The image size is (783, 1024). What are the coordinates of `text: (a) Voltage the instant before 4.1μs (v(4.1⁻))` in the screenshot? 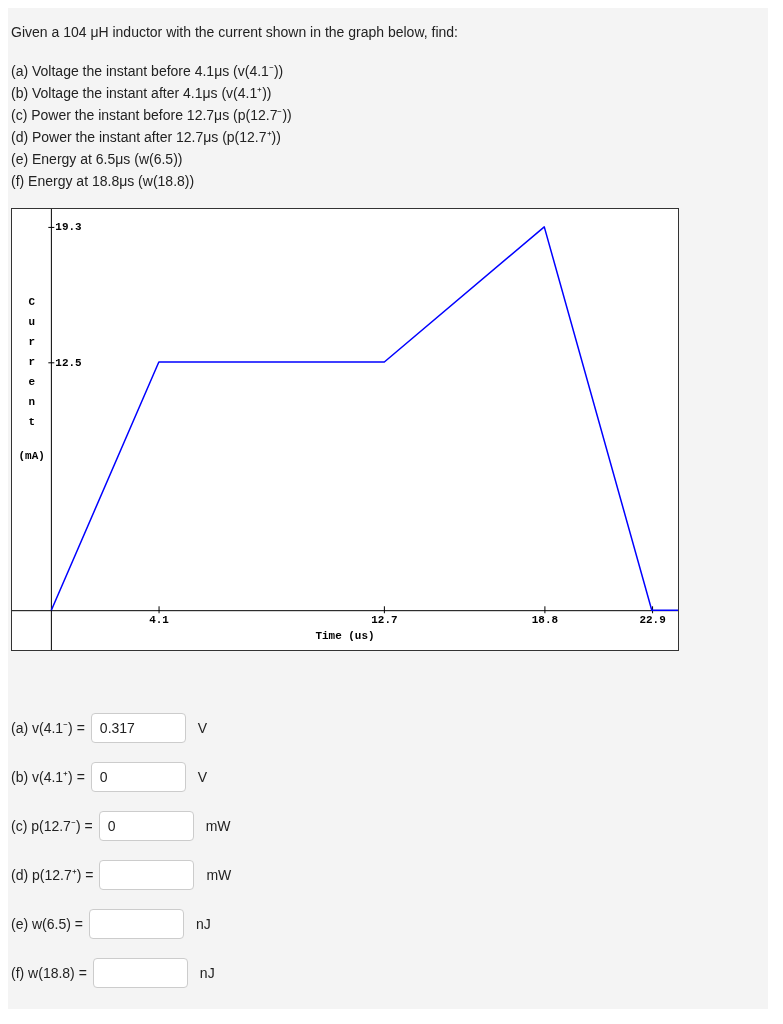 It's located at (148, 71).